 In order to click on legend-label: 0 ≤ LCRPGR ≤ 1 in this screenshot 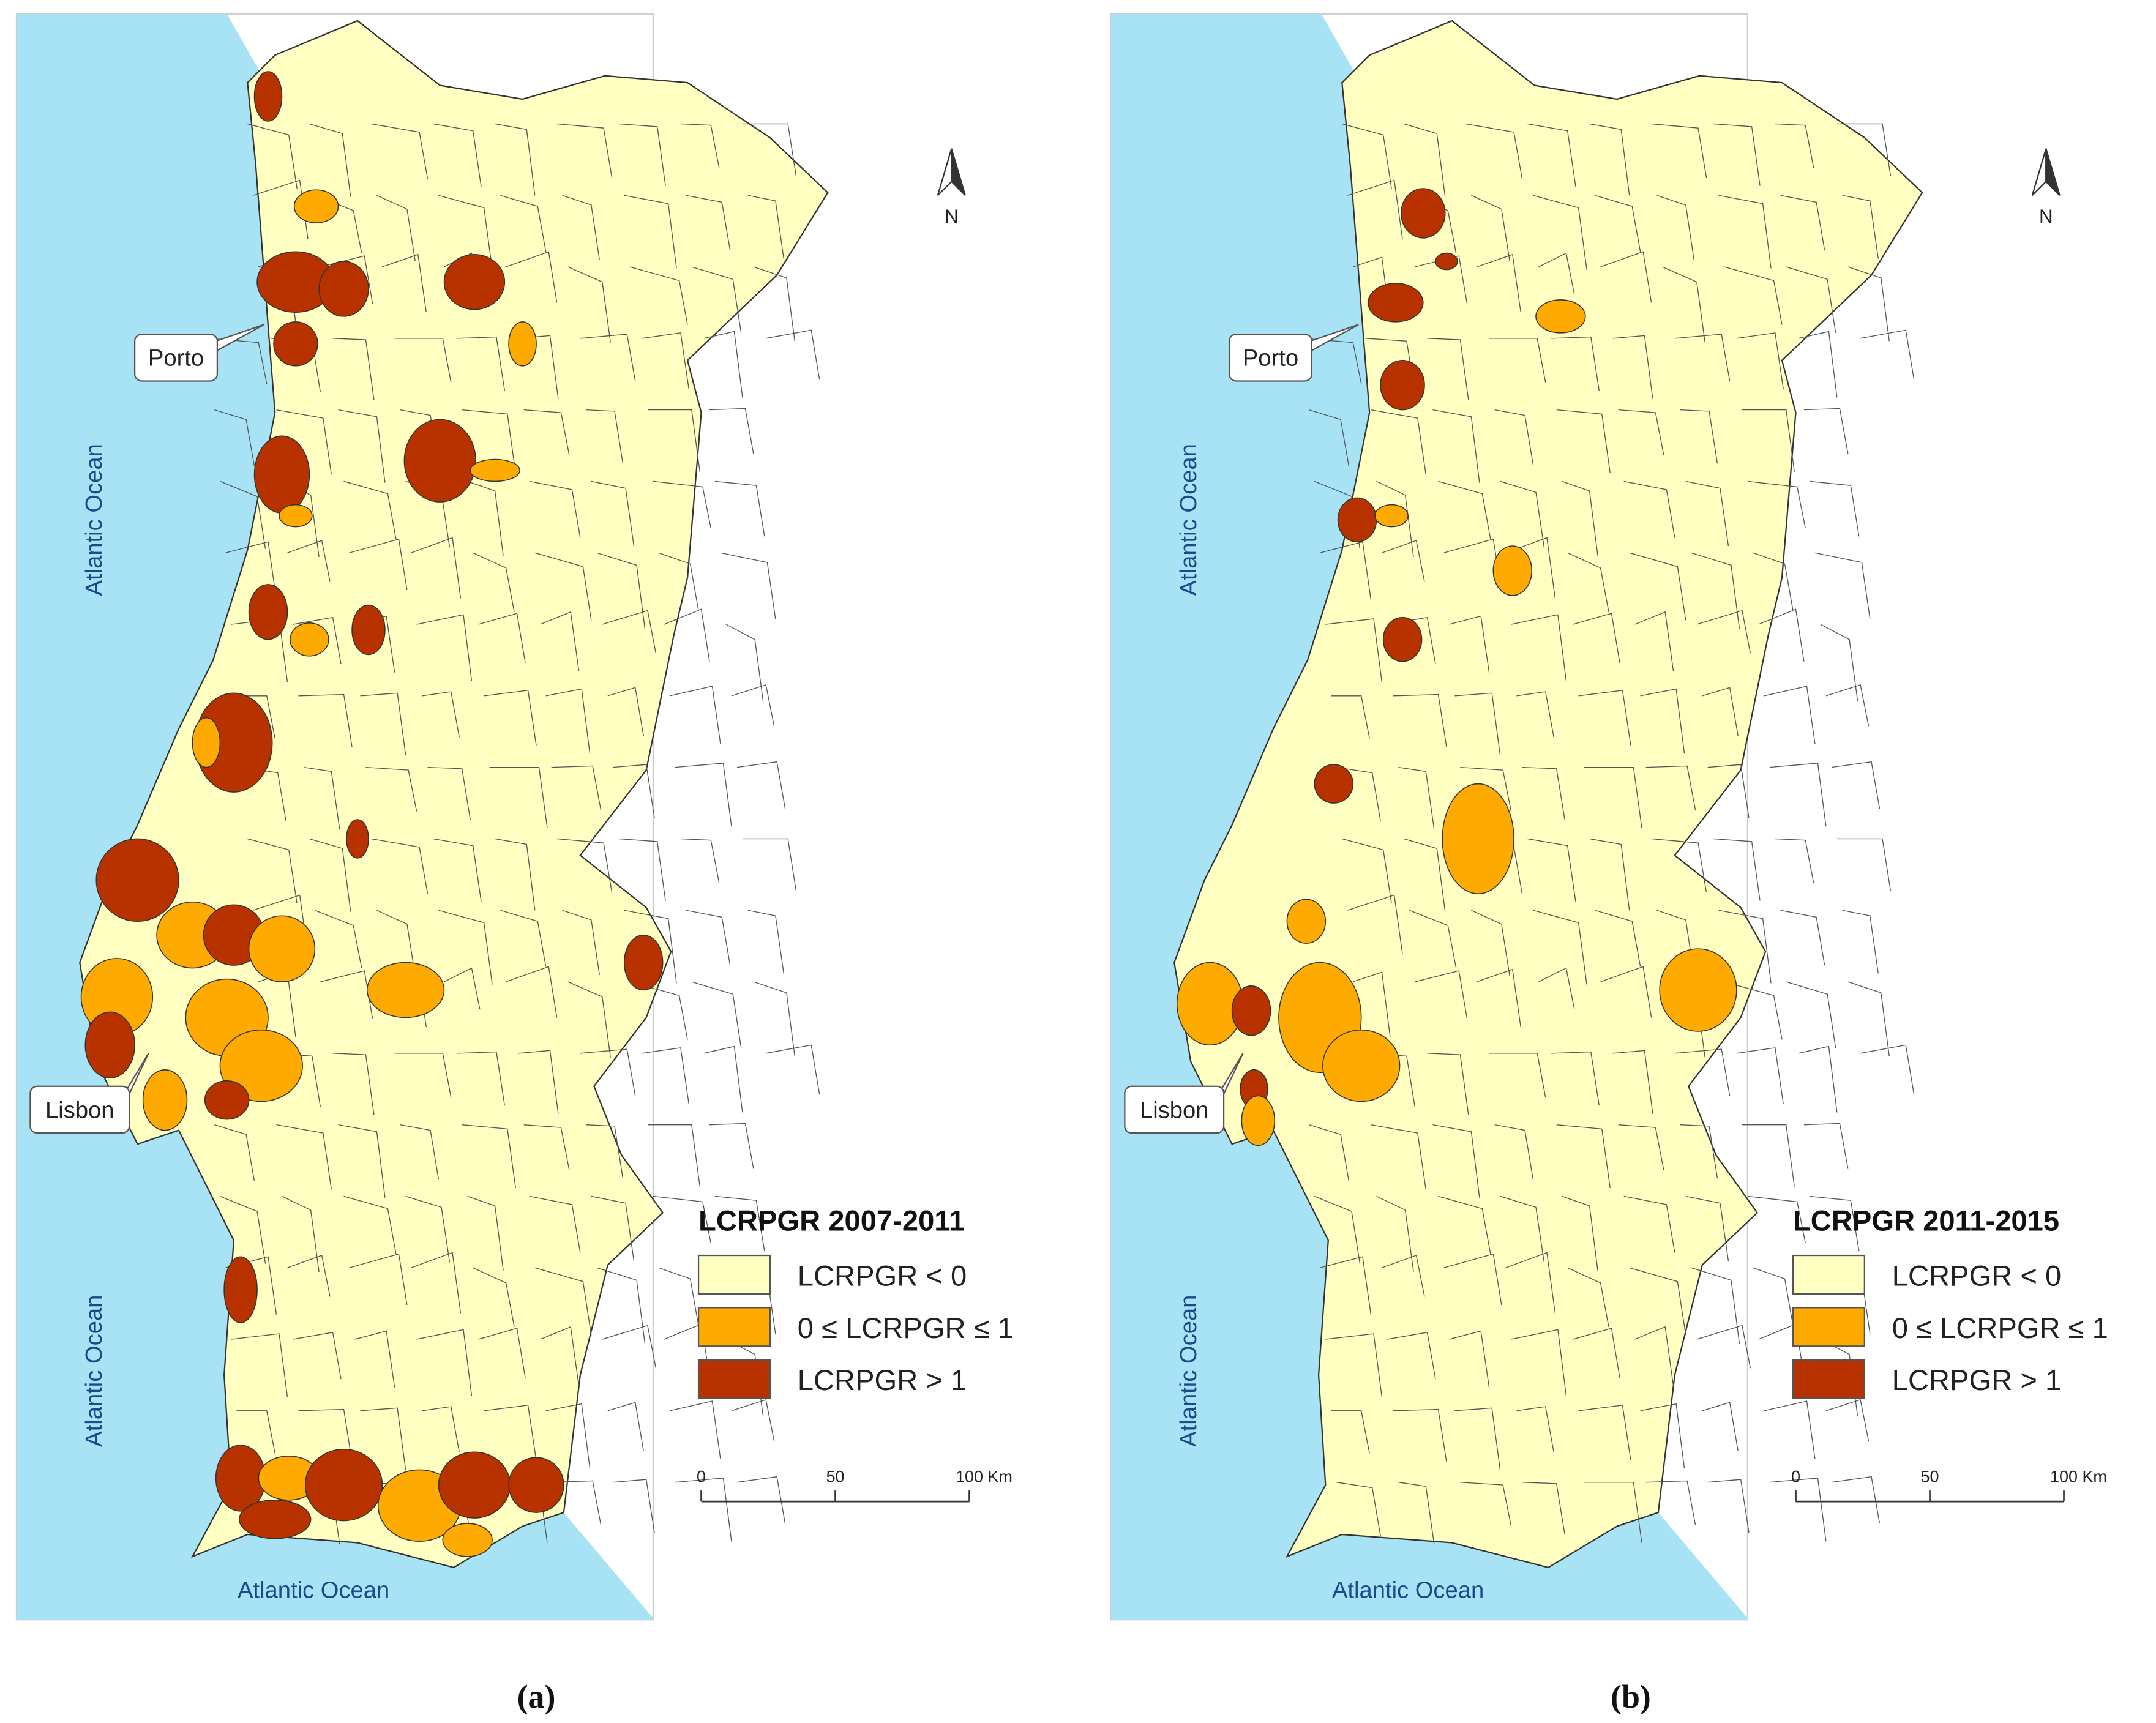, I will do `click(906, 1328)`.